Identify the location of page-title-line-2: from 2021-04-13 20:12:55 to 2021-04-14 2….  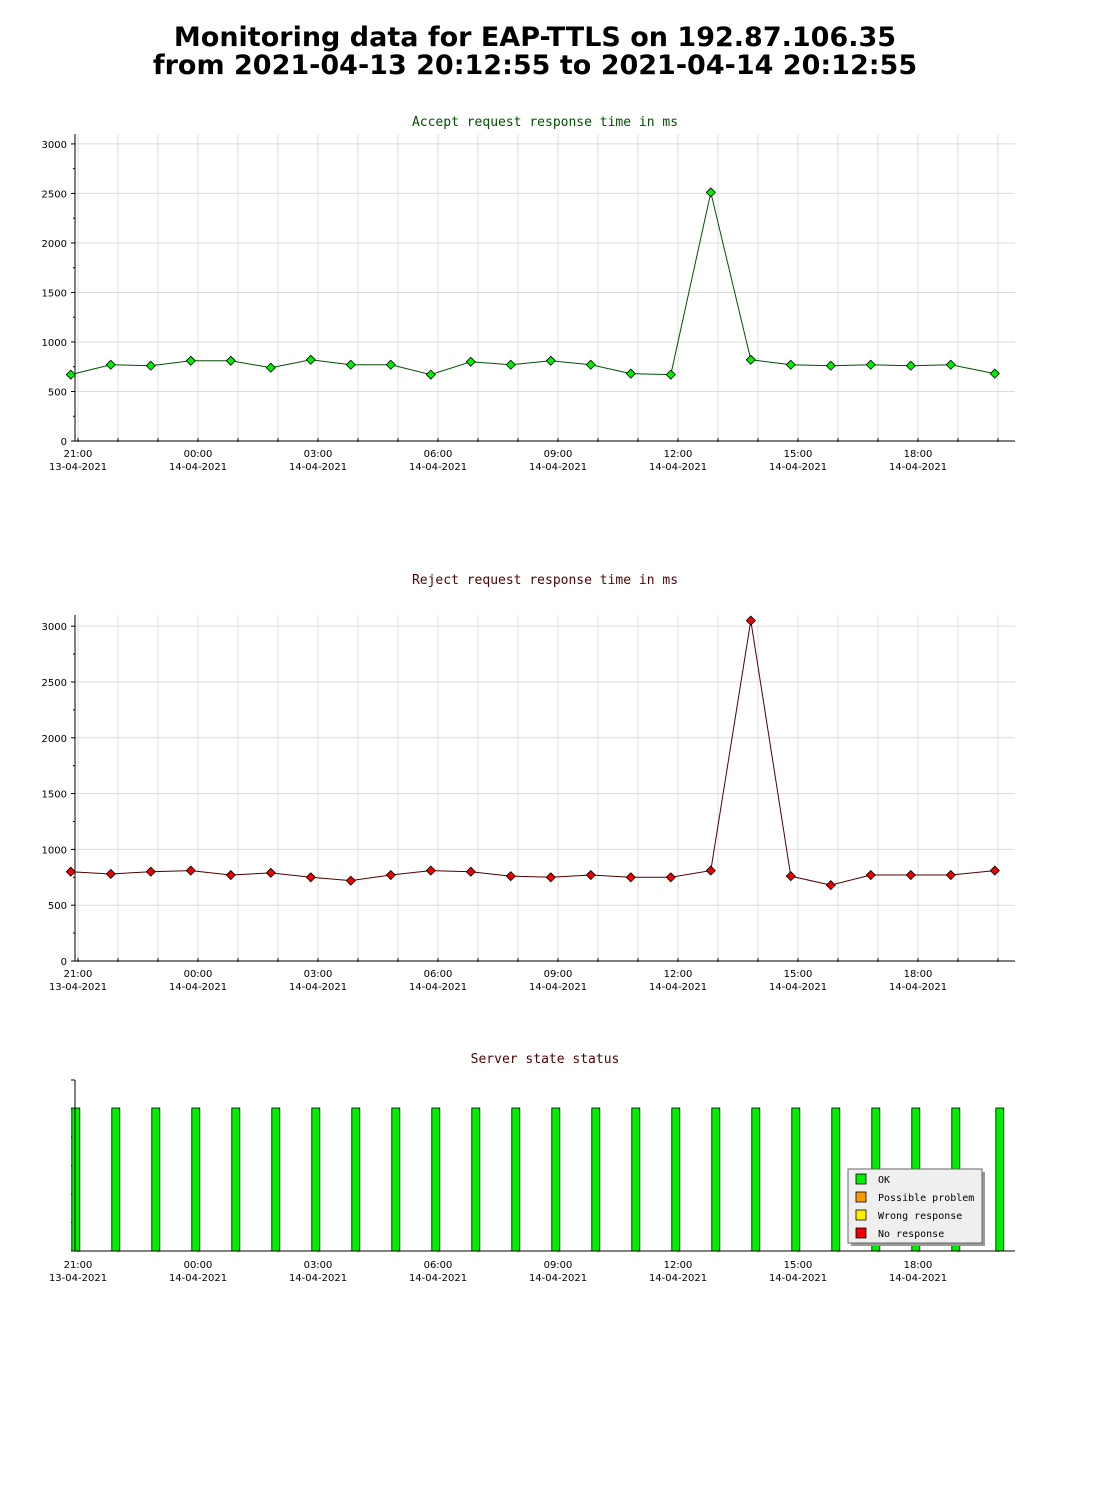
(535, 65).